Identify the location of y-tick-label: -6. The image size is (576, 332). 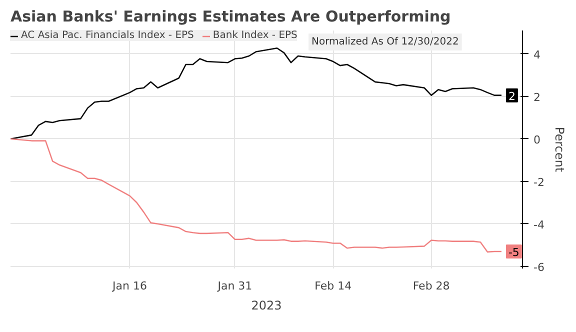
(539, 267).